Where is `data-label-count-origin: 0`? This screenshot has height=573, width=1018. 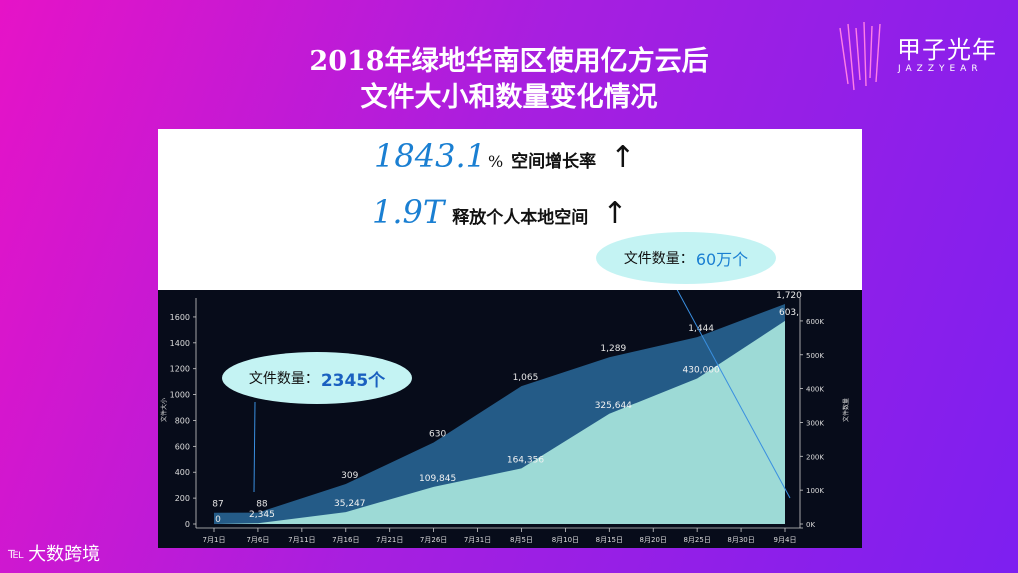 data-label-count-origin: 0 is located at coordinates (218, 520).